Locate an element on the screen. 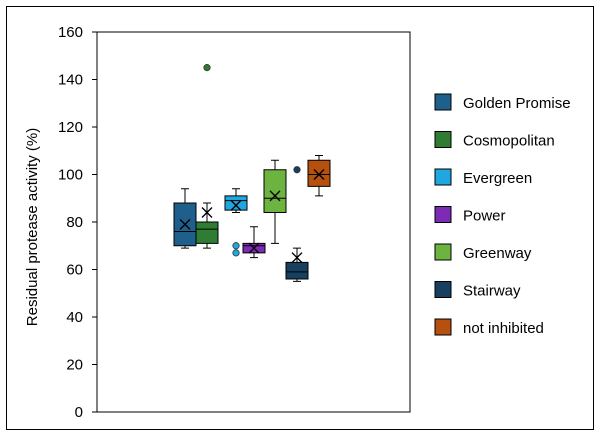 The image size is (601, 437). box-not-inhibited is located at coordinates (319, 176).